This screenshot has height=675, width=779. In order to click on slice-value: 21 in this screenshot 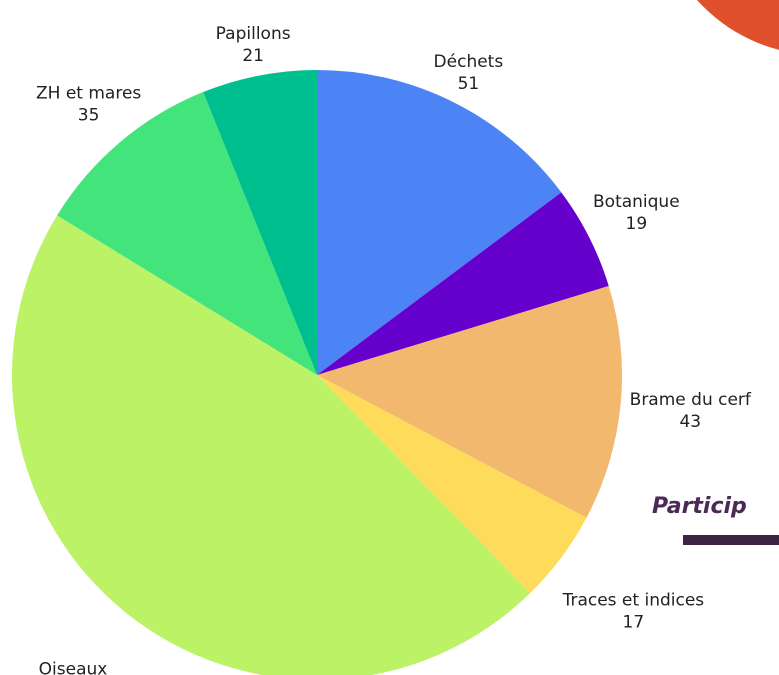, I will do `click(253, 56)`.